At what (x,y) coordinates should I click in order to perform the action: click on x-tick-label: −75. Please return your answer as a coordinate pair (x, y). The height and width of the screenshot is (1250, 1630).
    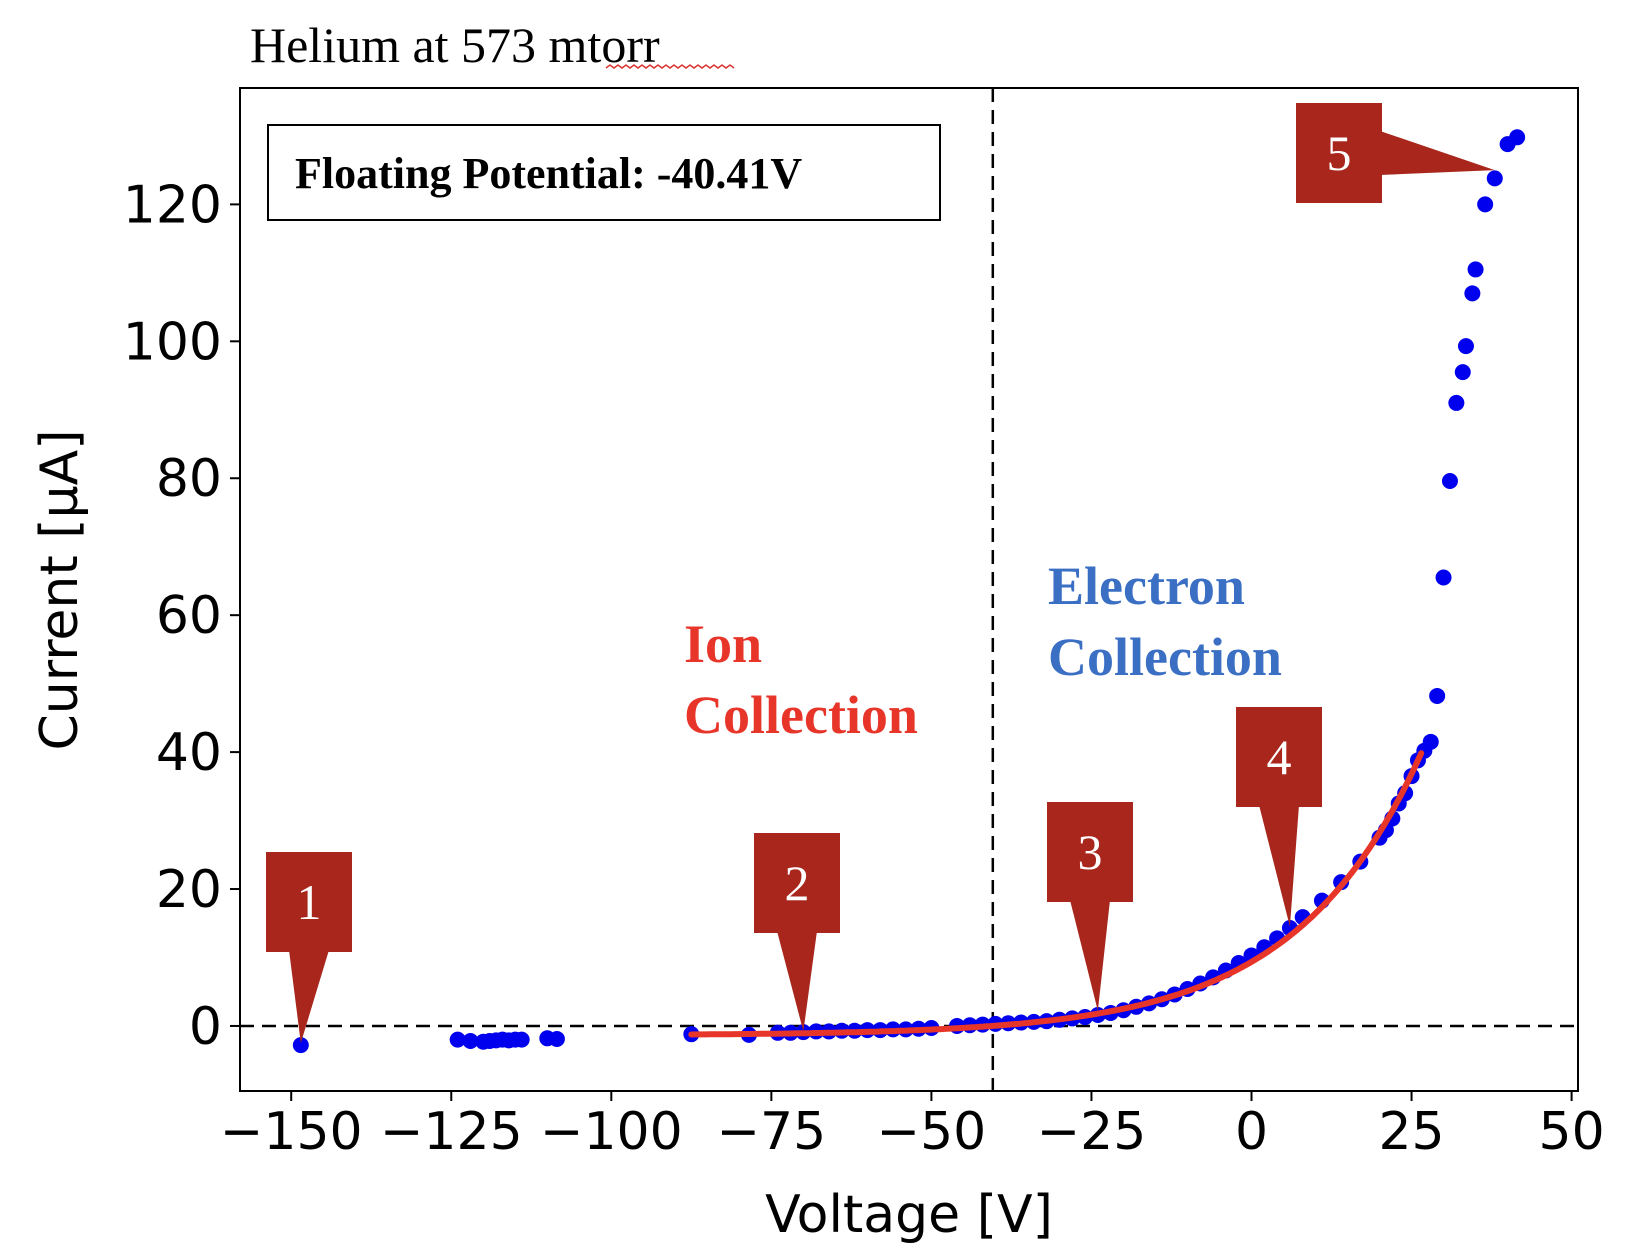
    Looking at the image, I should click on (771, 1132).